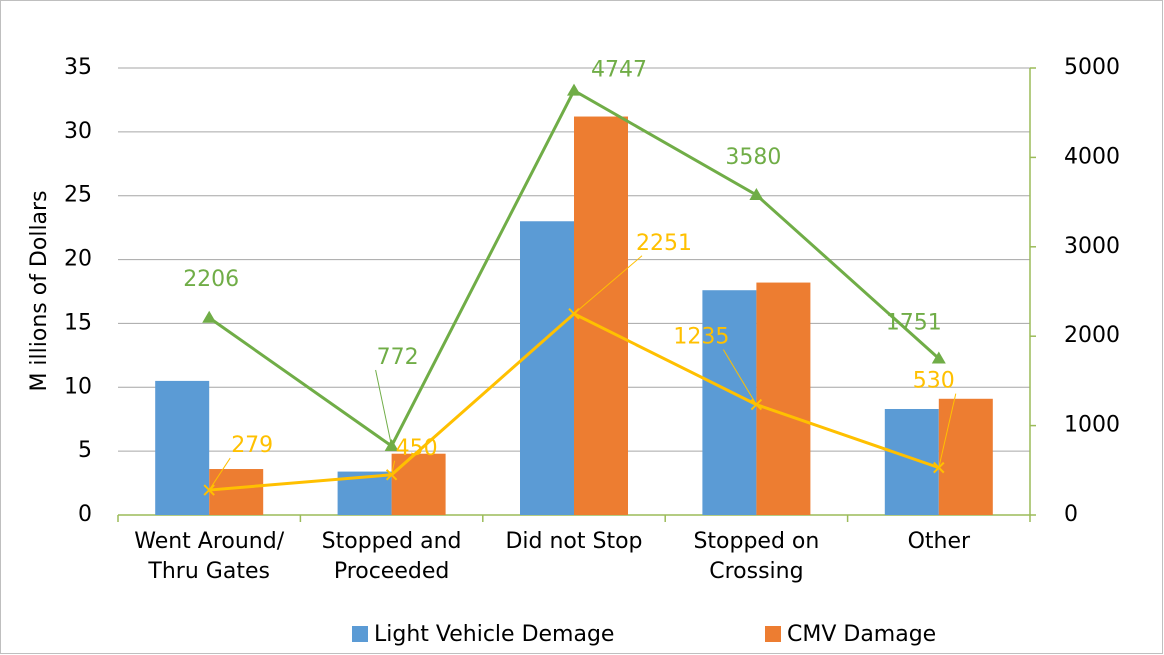 The width and height of the screenshot is (1164, 655). Describe the element at coordinates (939, 541) in the screenshot. I see `x-tick-label: Other` at that location.